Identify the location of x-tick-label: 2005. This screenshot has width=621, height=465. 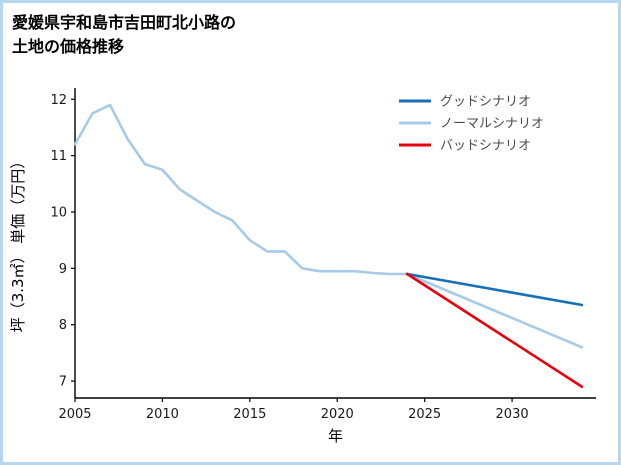
(74, 414).